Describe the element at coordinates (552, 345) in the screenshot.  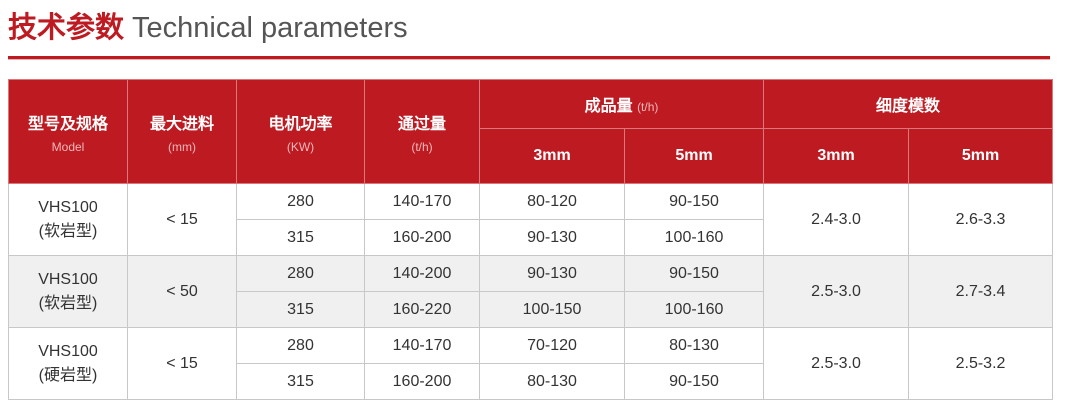
I see `cell-output-3mm: 70-120` at that location.